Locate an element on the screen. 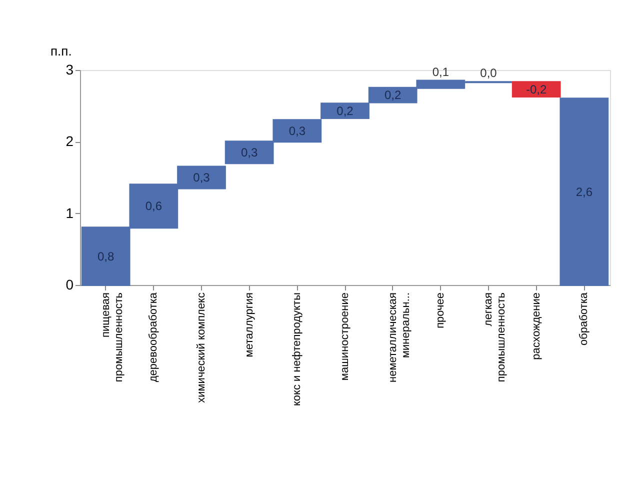  y-tick-label: 1 is located at coordinates (70, 212).